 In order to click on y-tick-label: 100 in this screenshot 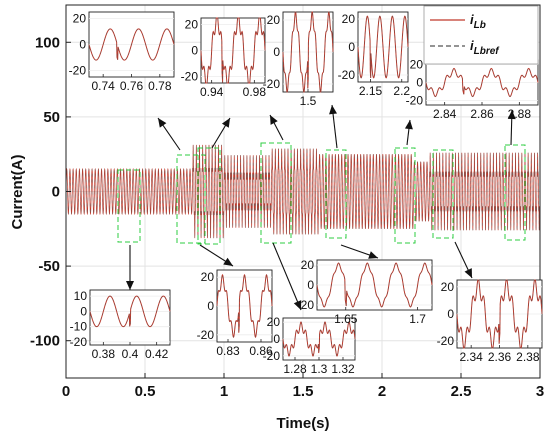, I will do `click(47, 42)`.